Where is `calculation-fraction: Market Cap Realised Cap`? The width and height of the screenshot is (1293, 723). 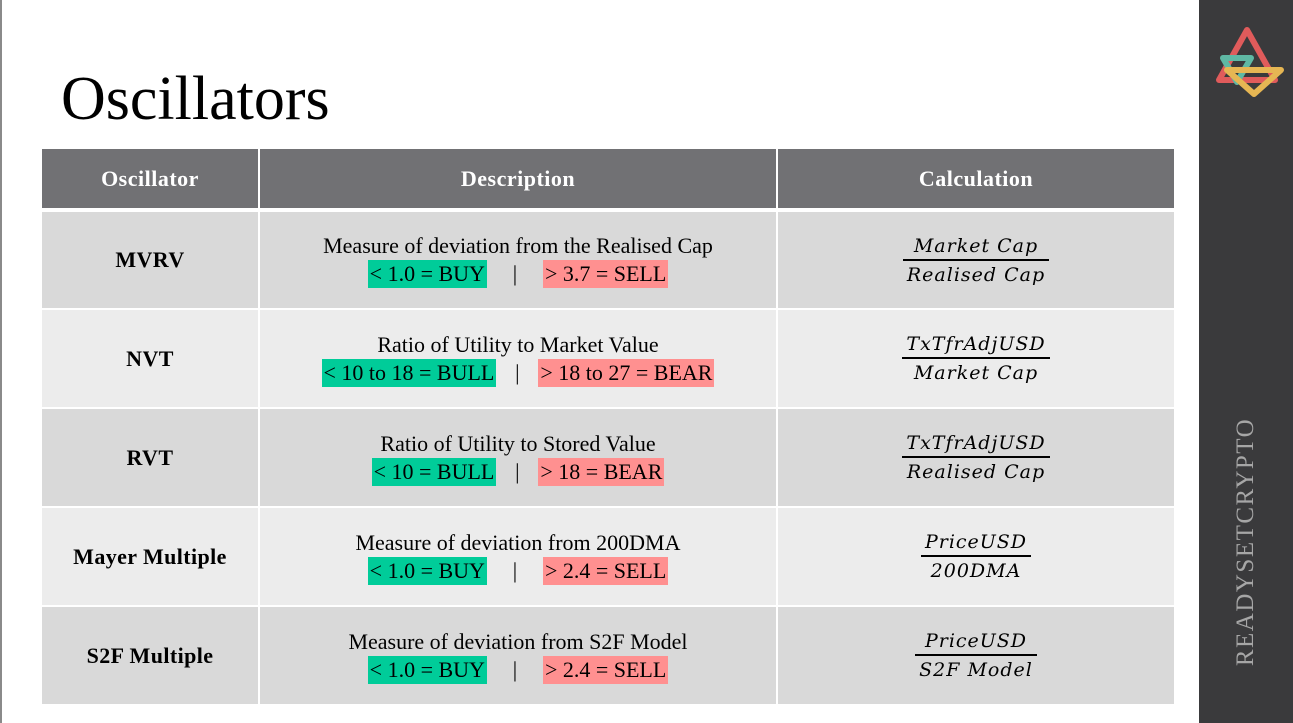 calculation-fraction: Market Cap Realised Cap is located at coordinates (976, 260).